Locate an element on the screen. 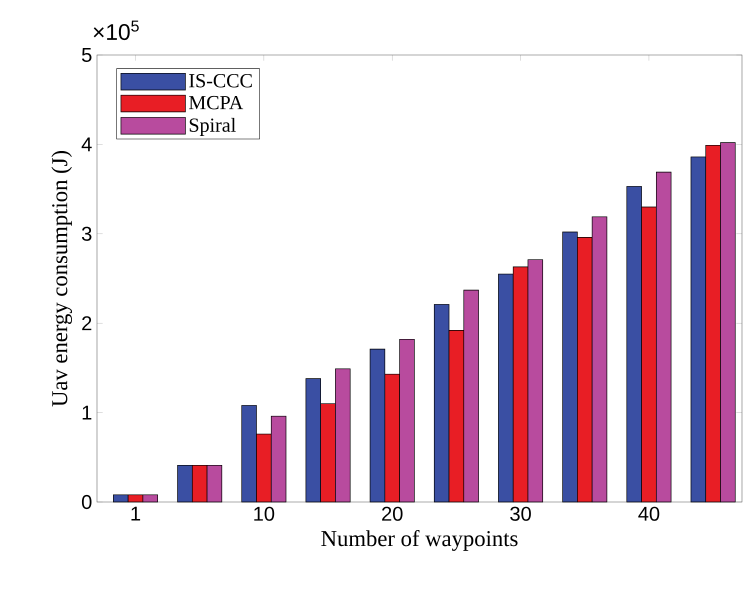  text: ×10$^{5}$ is located at coordinates (116, 30).